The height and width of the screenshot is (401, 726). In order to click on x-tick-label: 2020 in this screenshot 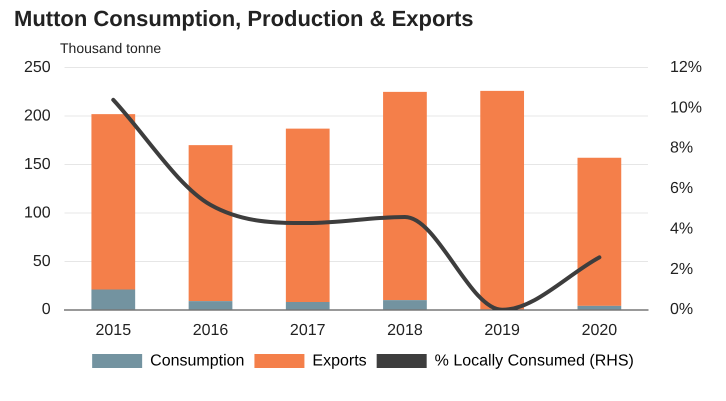, I will do `click(600, 330)`.